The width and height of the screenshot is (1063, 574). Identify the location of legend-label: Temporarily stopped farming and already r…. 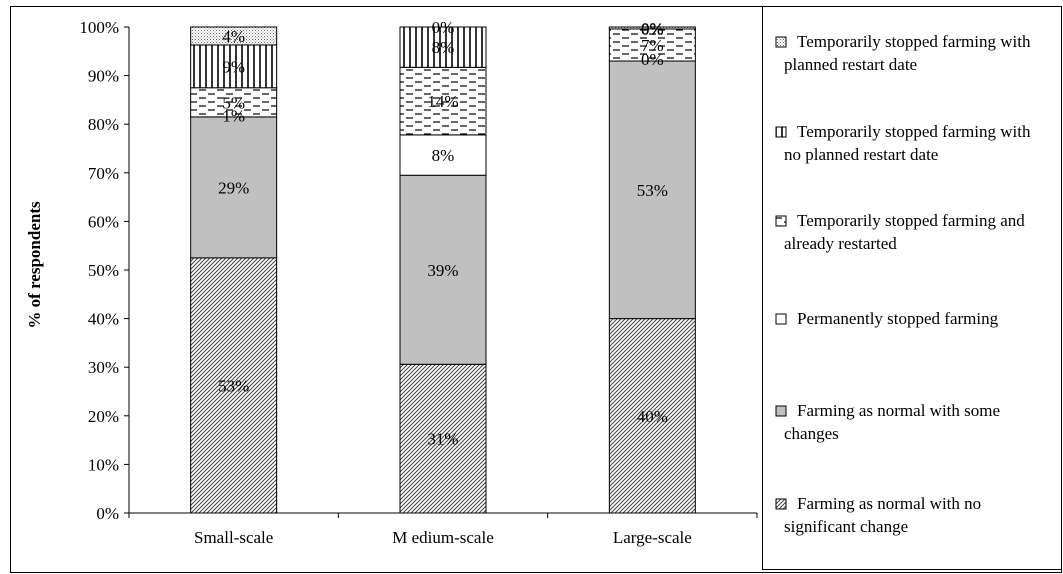
(904, 232).